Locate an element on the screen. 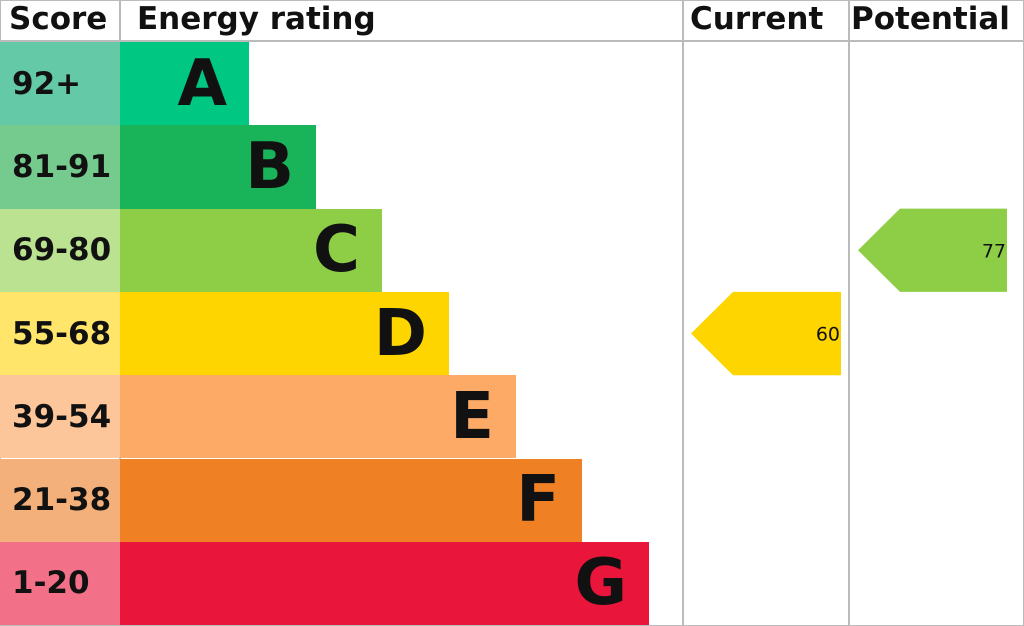 The height and width of the screenshot is (626, 1024). rating-bar-d: D is located at coordinates (284, 333).